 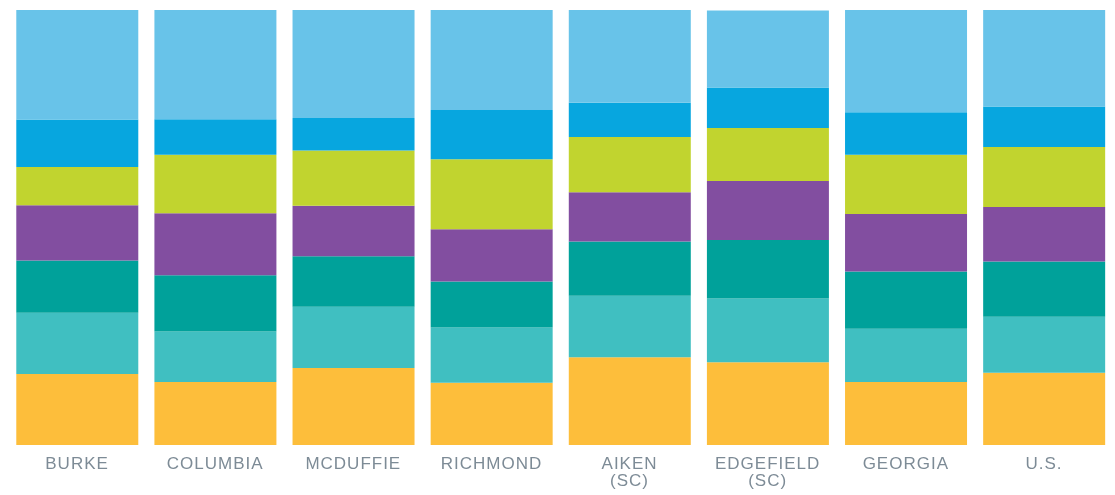 What do you see at coordinates (905, 463) in the screenshot?
I see `x-tick-label: GEORGIA` at bounding box center [905, 463].